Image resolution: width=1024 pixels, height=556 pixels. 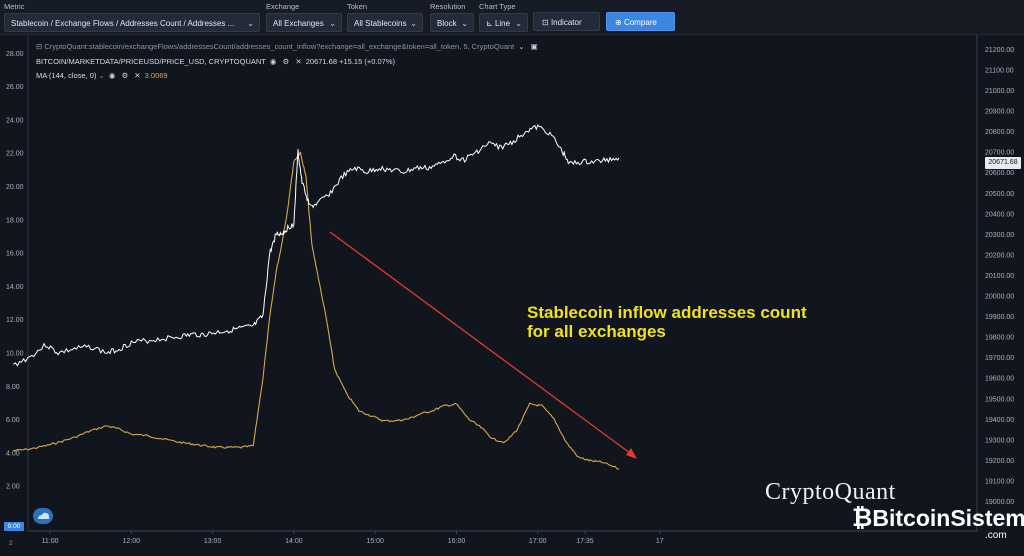 What do you see at coordinates (380, 23) in the screenshot?
I see `token-value: All Stablecoins` at bounding box center [380, 23].